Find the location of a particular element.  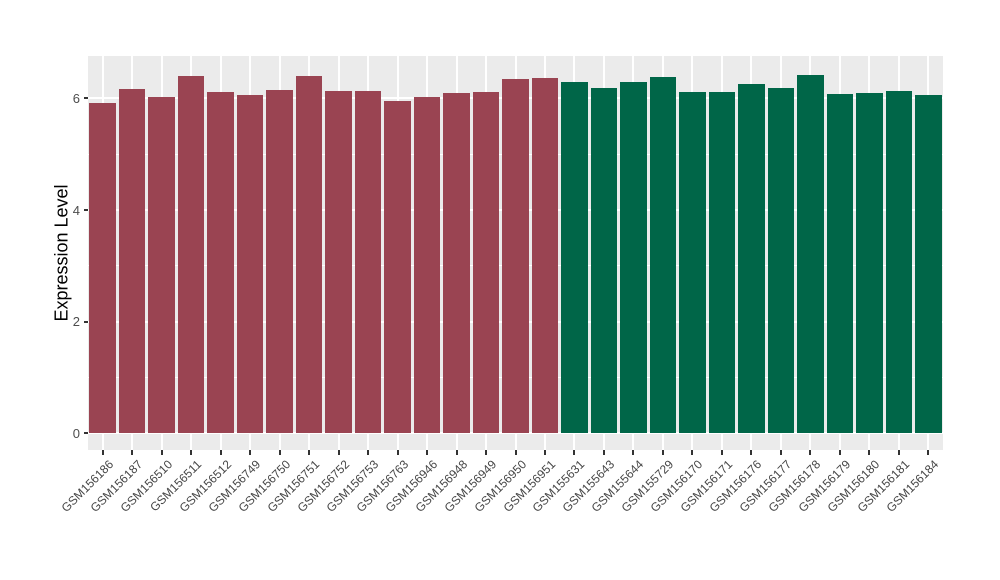

y-tick-label: 2 is located at coordinates (76, 322).